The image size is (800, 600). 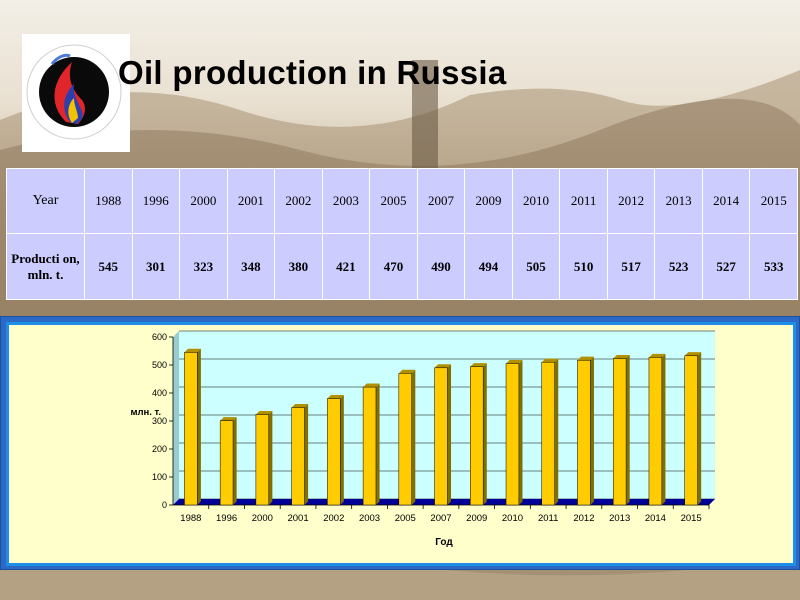 What do you see at coordinates (108, 201) in the screenshot?
I see `year-cell: 1988` at bounding box center [108, 201].